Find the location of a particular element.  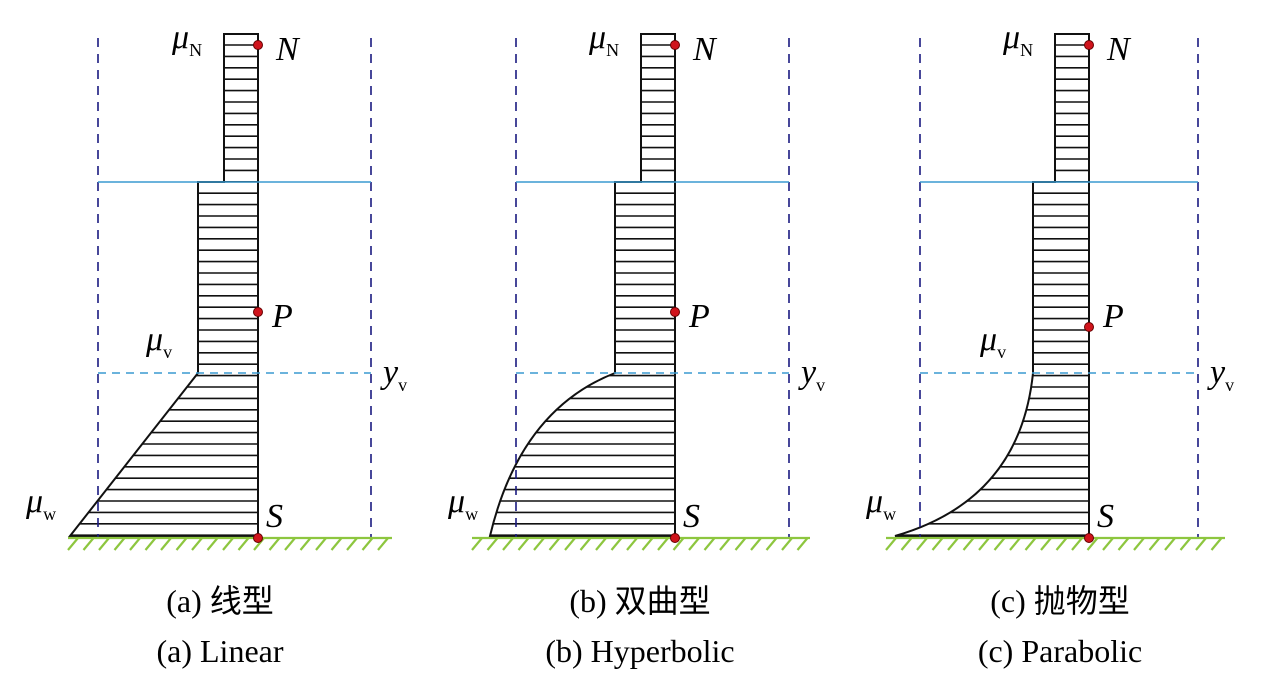

caption: (b) Hyperbolic is located at coordinates (639, 651).